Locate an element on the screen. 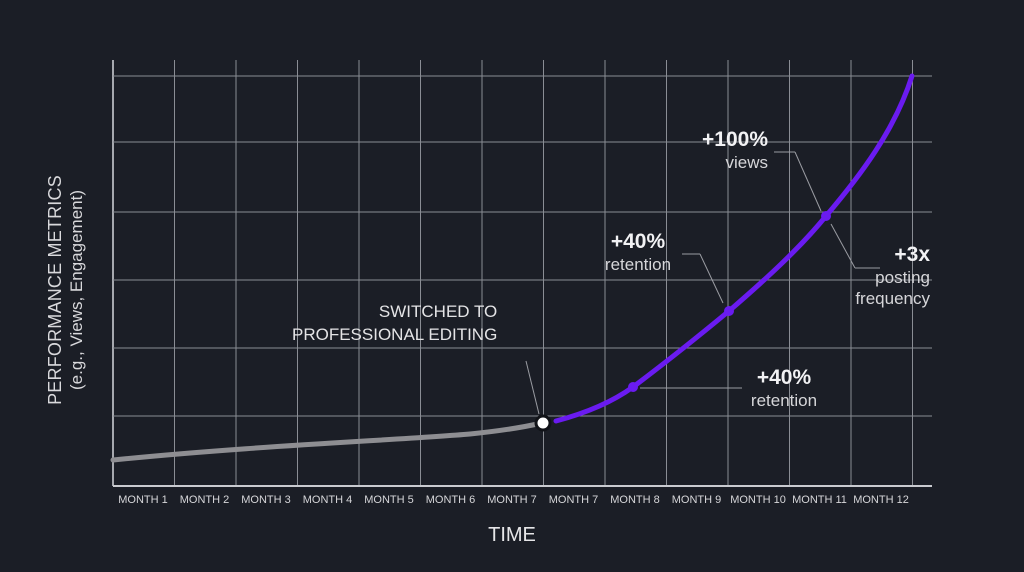 Image resolution: width=1024 pixels, height=572 pixels. annotation-posting-label-1: posting is located at coordinates (902, 277).